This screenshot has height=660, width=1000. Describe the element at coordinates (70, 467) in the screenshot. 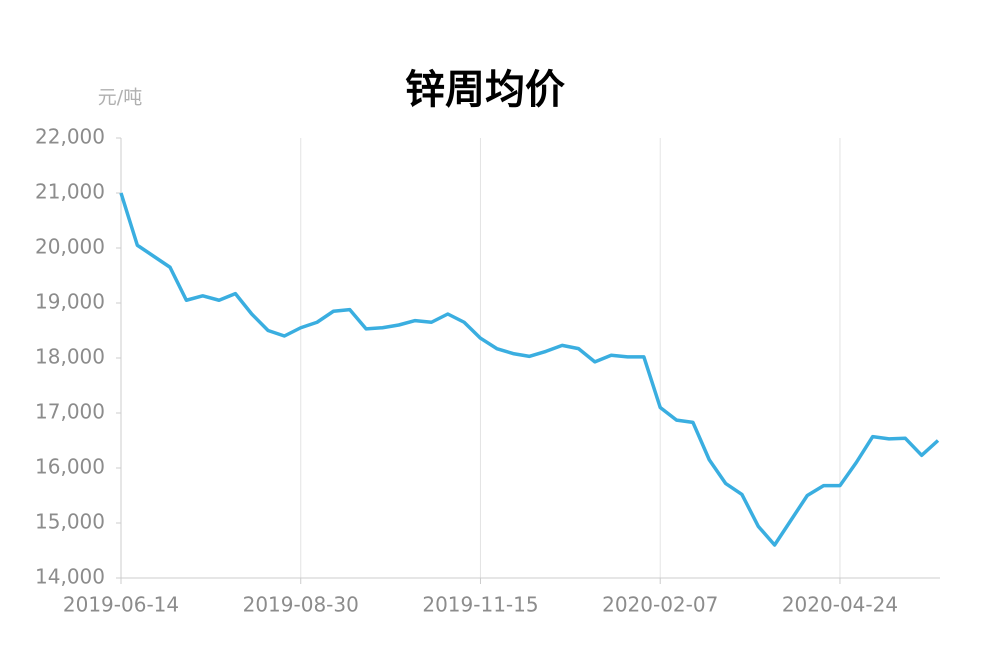

I see `y-tick-label: 16,000` at that location.